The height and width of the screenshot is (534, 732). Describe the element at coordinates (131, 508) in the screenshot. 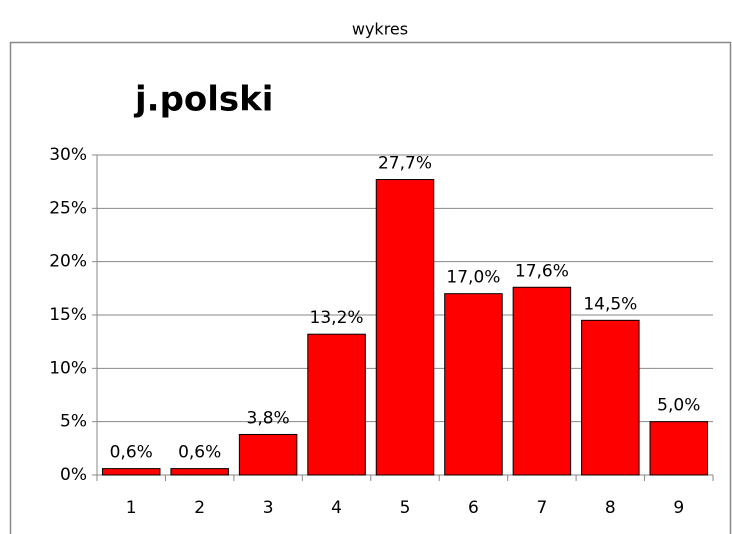

I see `x-tick-label: 1` at that location.